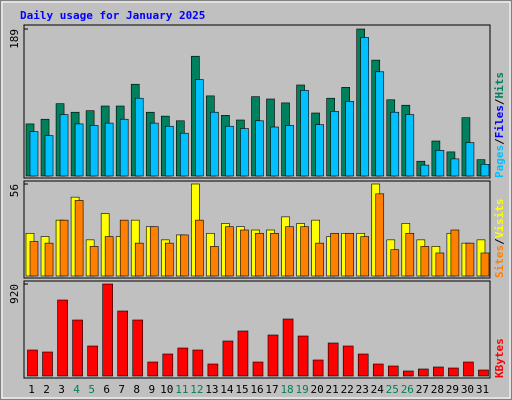  Describe the element at coordinates (241, 389) in the screenshot. I see `x-tick-label: 15` at that location.